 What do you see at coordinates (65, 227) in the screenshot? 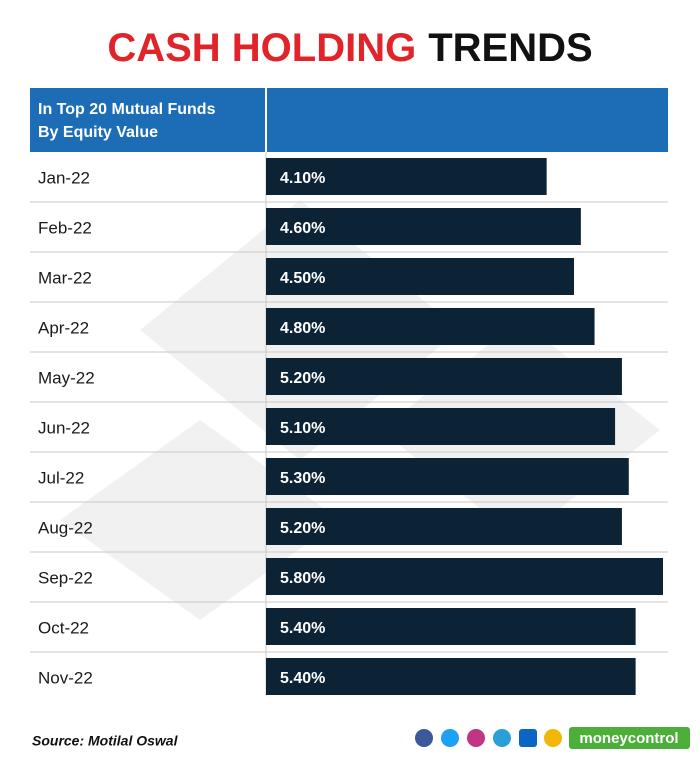
I see `category-label: Feb-22` at bounding box center [65, 227].